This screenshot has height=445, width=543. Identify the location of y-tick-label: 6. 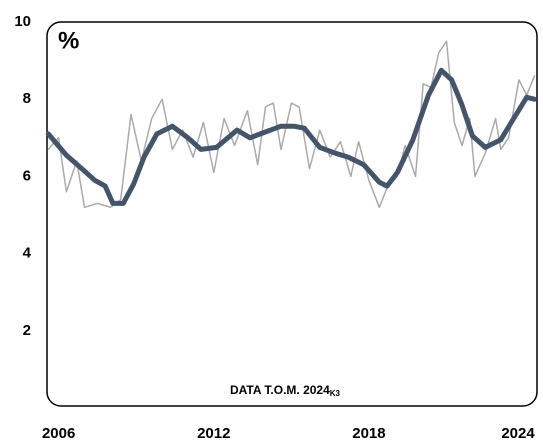
(27, 175).